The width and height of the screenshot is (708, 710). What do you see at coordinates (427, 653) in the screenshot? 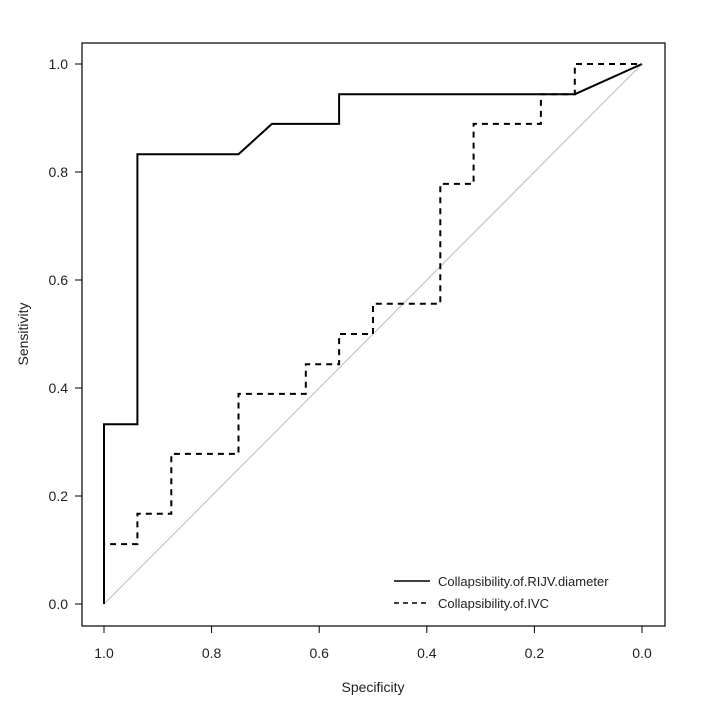
I see `x-tick-label: 0.4` at bounding box center [427, 653].